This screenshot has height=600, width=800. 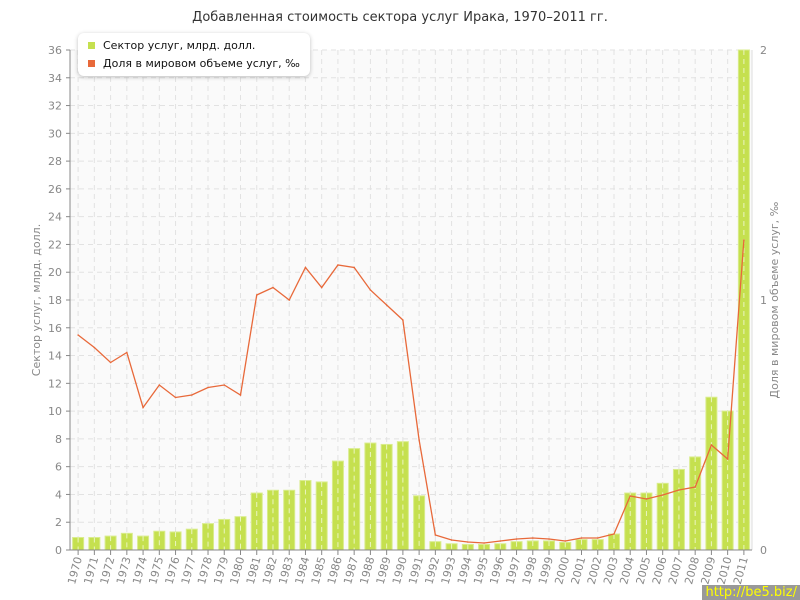 I want to click on line-point-1973, so click(x=127, y=352).